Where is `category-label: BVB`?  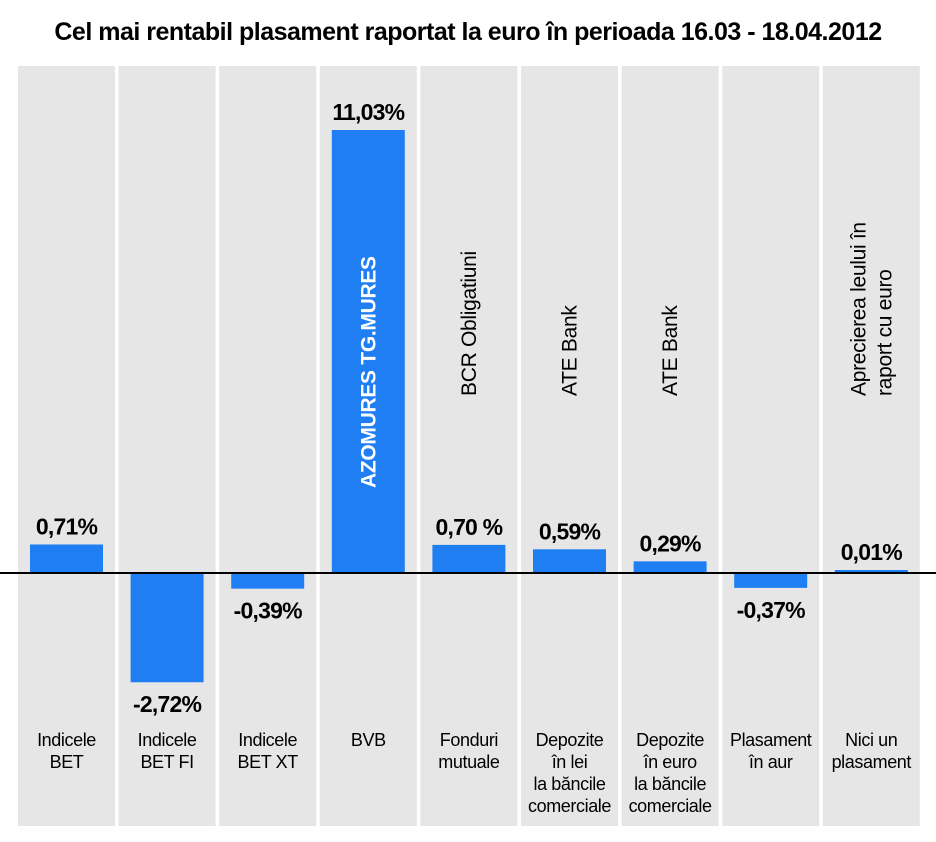
category-label: BVB is located at coordinates (368, 740).